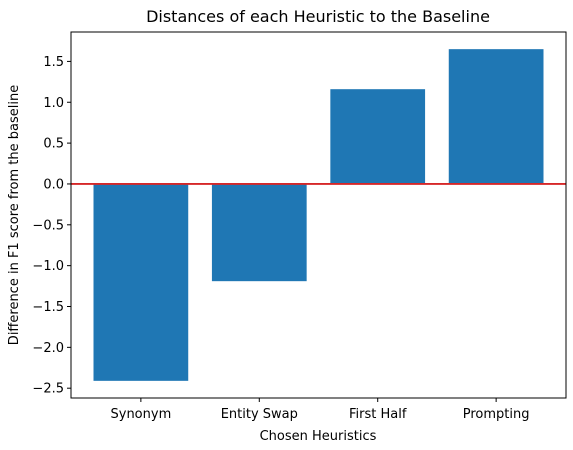  I want to click on y-tick-label: 1.0, so click(53, 103).